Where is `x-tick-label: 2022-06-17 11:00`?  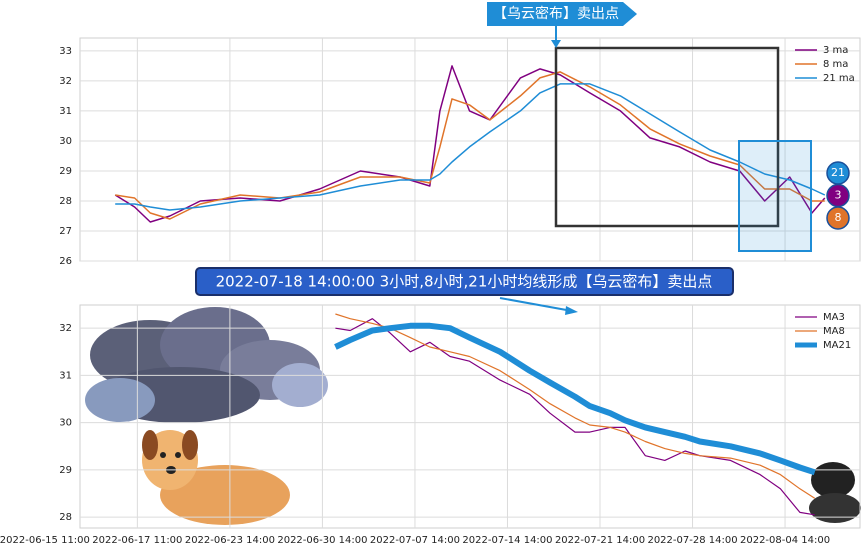
x-tick-label: 2022-06-17 11:00 is located at coordinates (137, 540).